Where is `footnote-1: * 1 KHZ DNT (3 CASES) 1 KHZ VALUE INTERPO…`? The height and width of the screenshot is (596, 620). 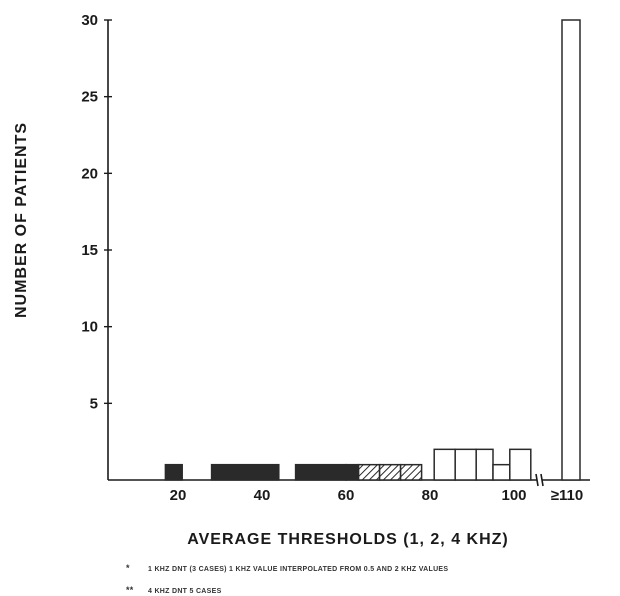 footnote-1: * 1 KHZ DNT (3 CASES) 1 KHZ VALUE INTERPO… is located at coordinates (287, 568).